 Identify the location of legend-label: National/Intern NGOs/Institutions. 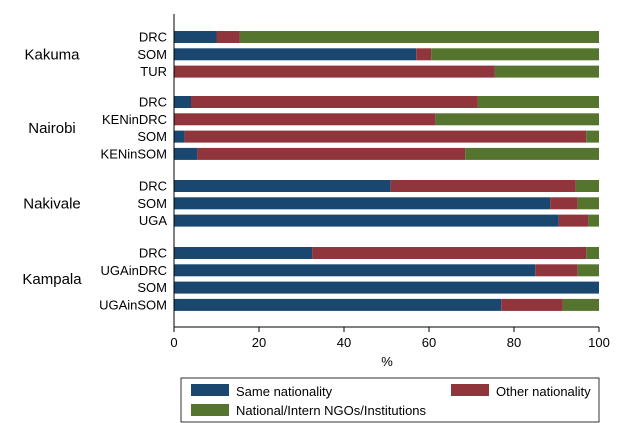
(331, 410).